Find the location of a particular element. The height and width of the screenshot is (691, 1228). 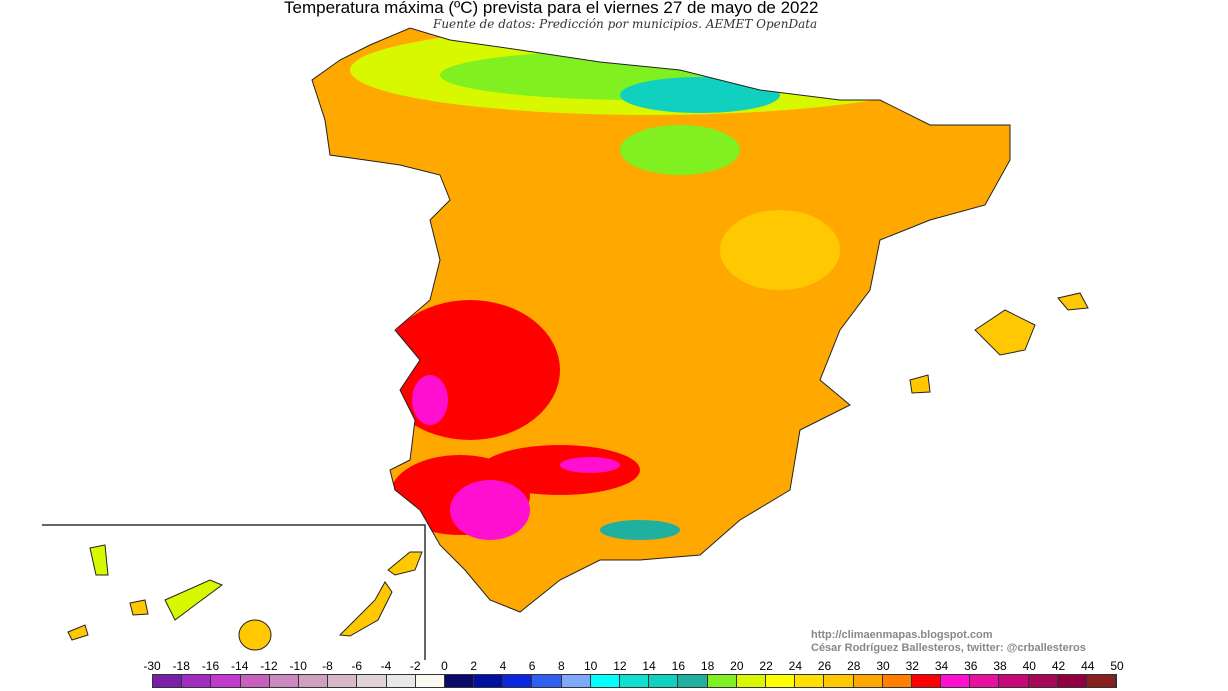

legend-label: -6 is located at coordinates (357, 666).